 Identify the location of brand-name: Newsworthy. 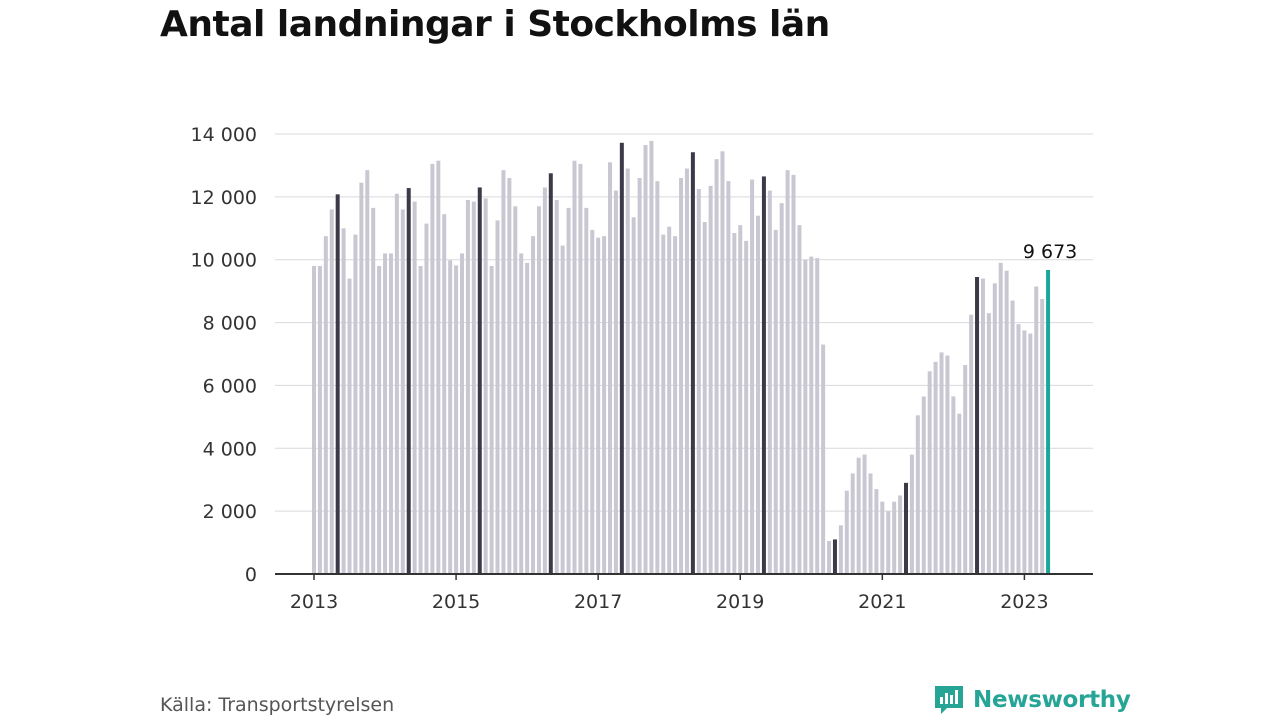
(1052, 700).